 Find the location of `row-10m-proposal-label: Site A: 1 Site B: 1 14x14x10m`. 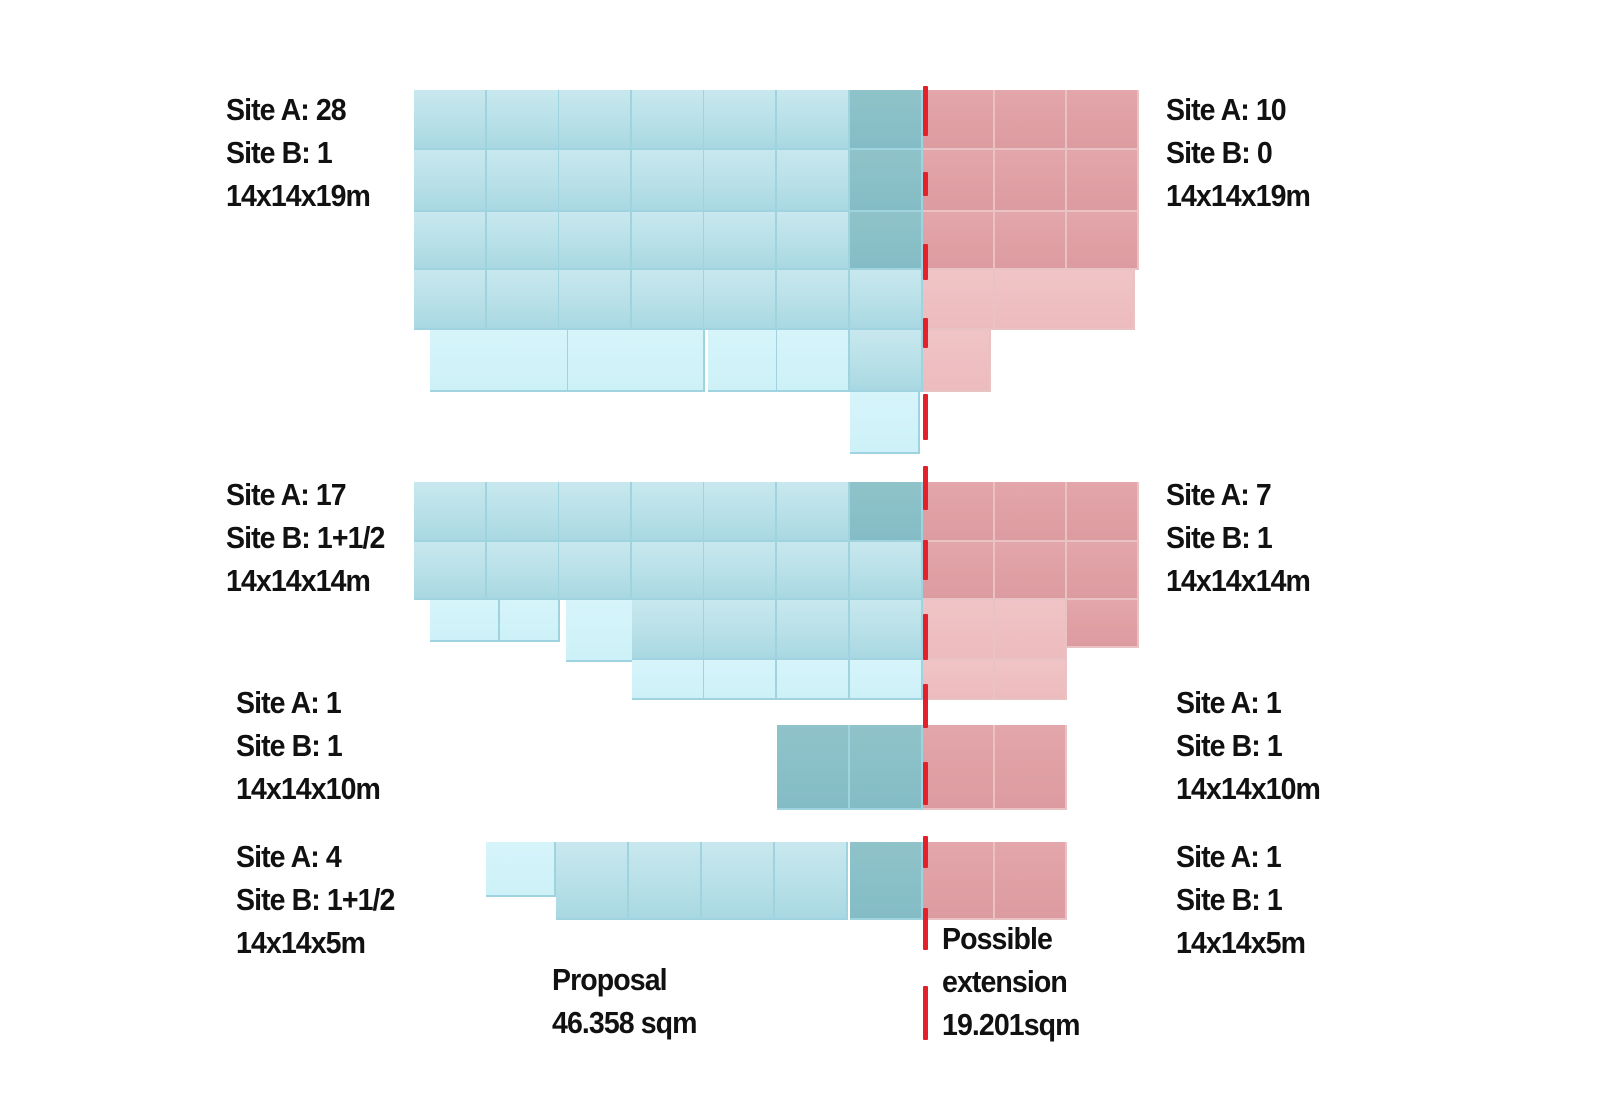

row-10m-proposal-label: Site A: 1 Site B: 1 14x14x10m is located at coordinates (308, 745).